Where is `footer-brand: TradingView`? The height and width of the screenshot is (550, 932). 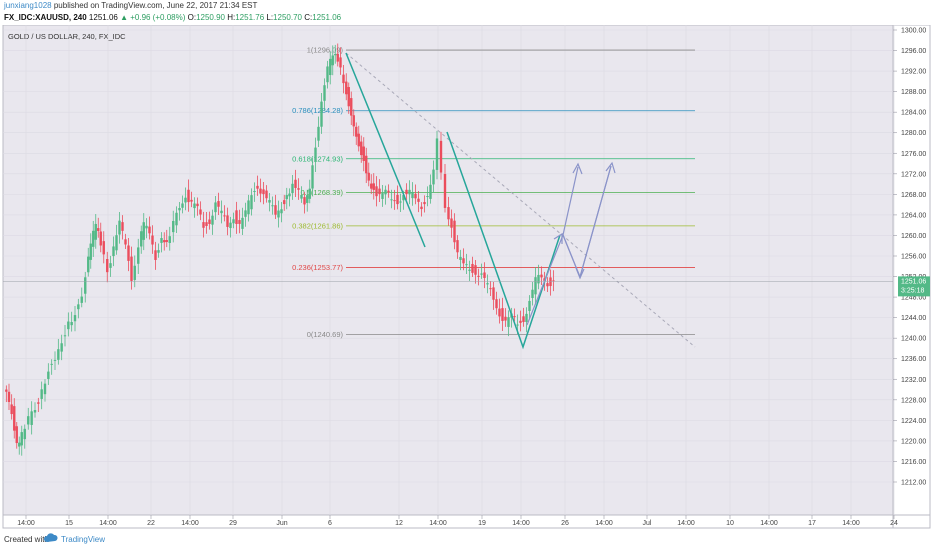
footer-brand: TradingView is located at coordinates (83, 539).